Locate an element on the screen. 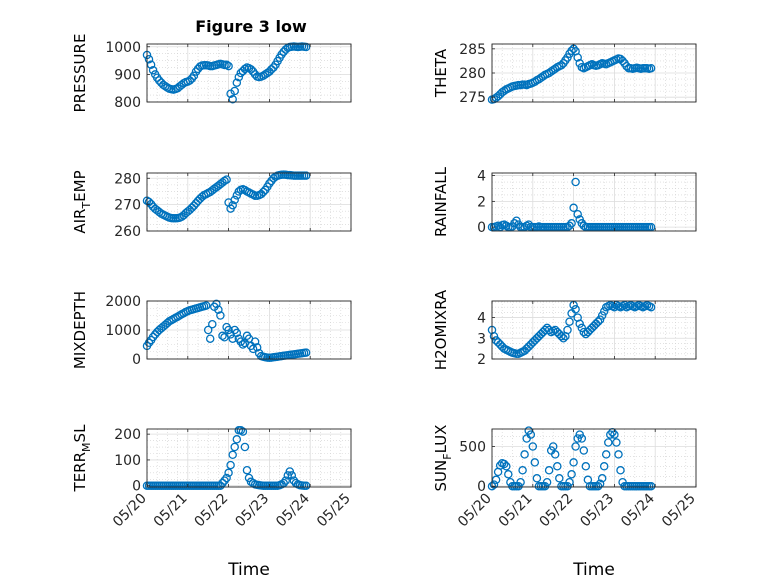  y-tick-label: 2000 is located at coordinates (123, 302).